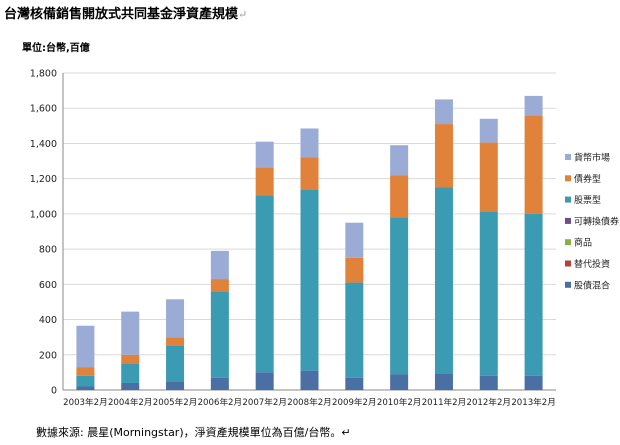  What do you see at coordinates (243, 14) in the screenshot?
I see `paragraph-mark: ↵` at bounding box center [243, 14].